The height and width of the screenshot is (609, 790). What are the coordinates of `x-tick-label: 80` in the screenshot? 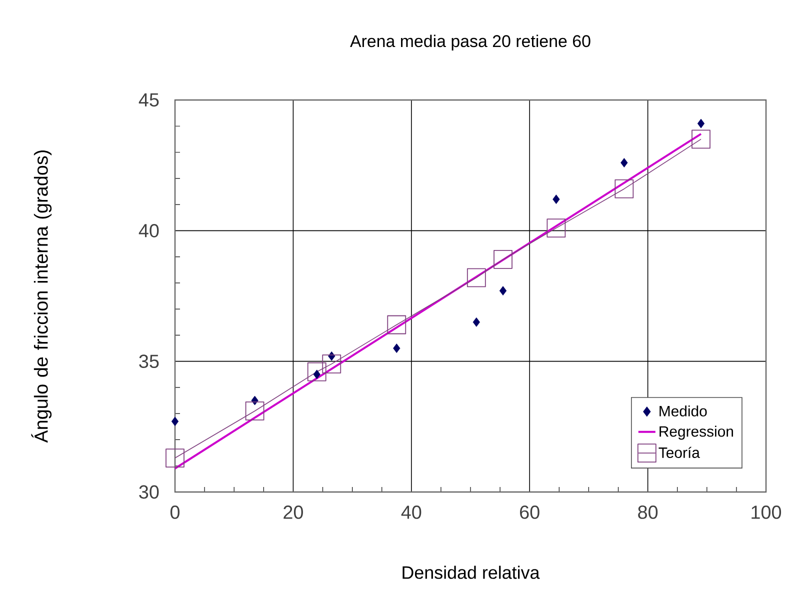 It's located at (648, 512).